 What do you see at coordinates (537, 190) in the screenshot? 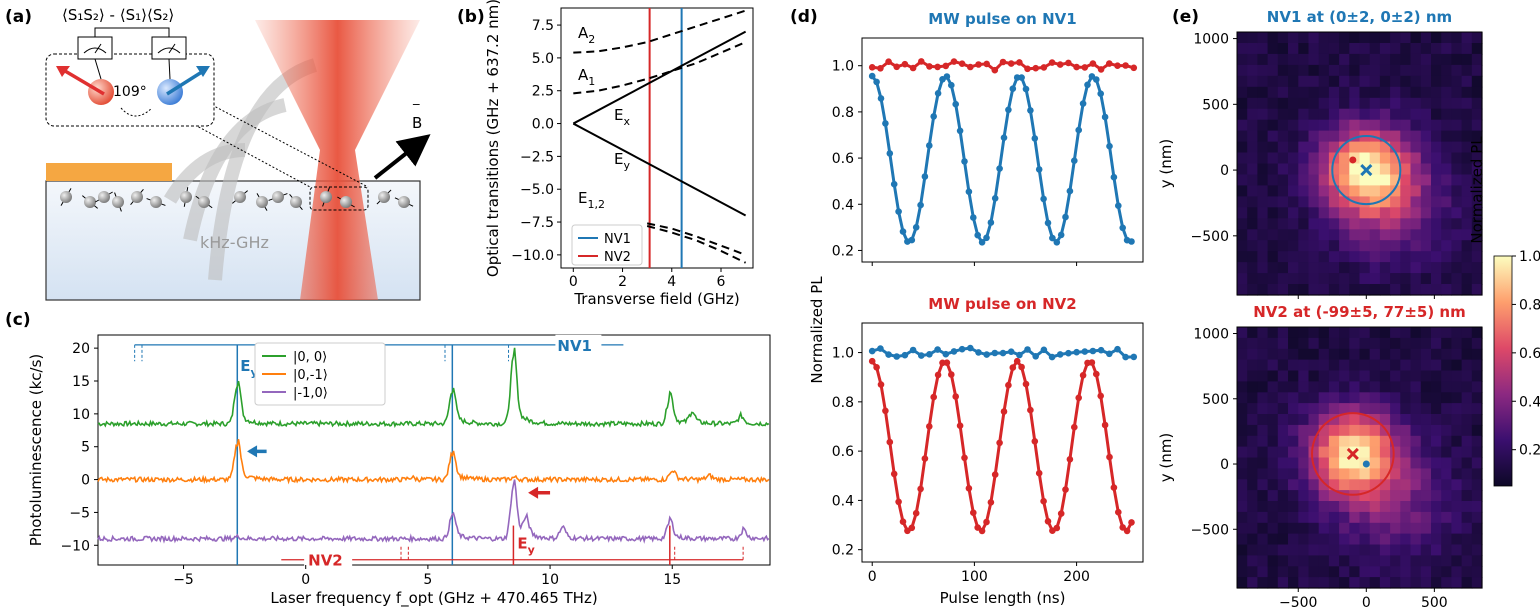
I see `ytick-label: −5.0` at bounding box center [537, 190].